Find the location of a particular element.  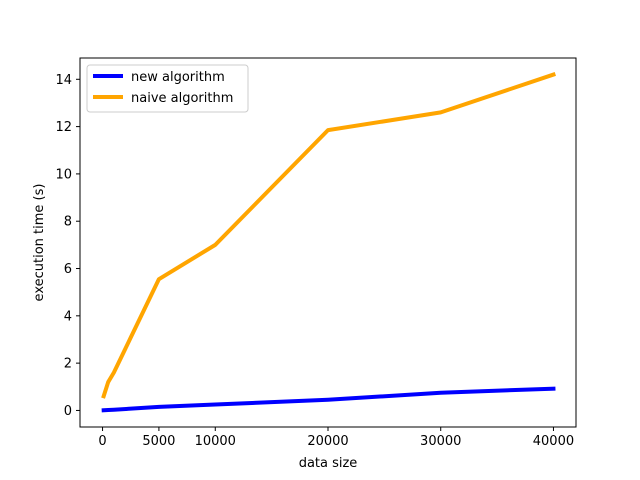

y-tick-label: 4 is located at coordinates (68, 316).